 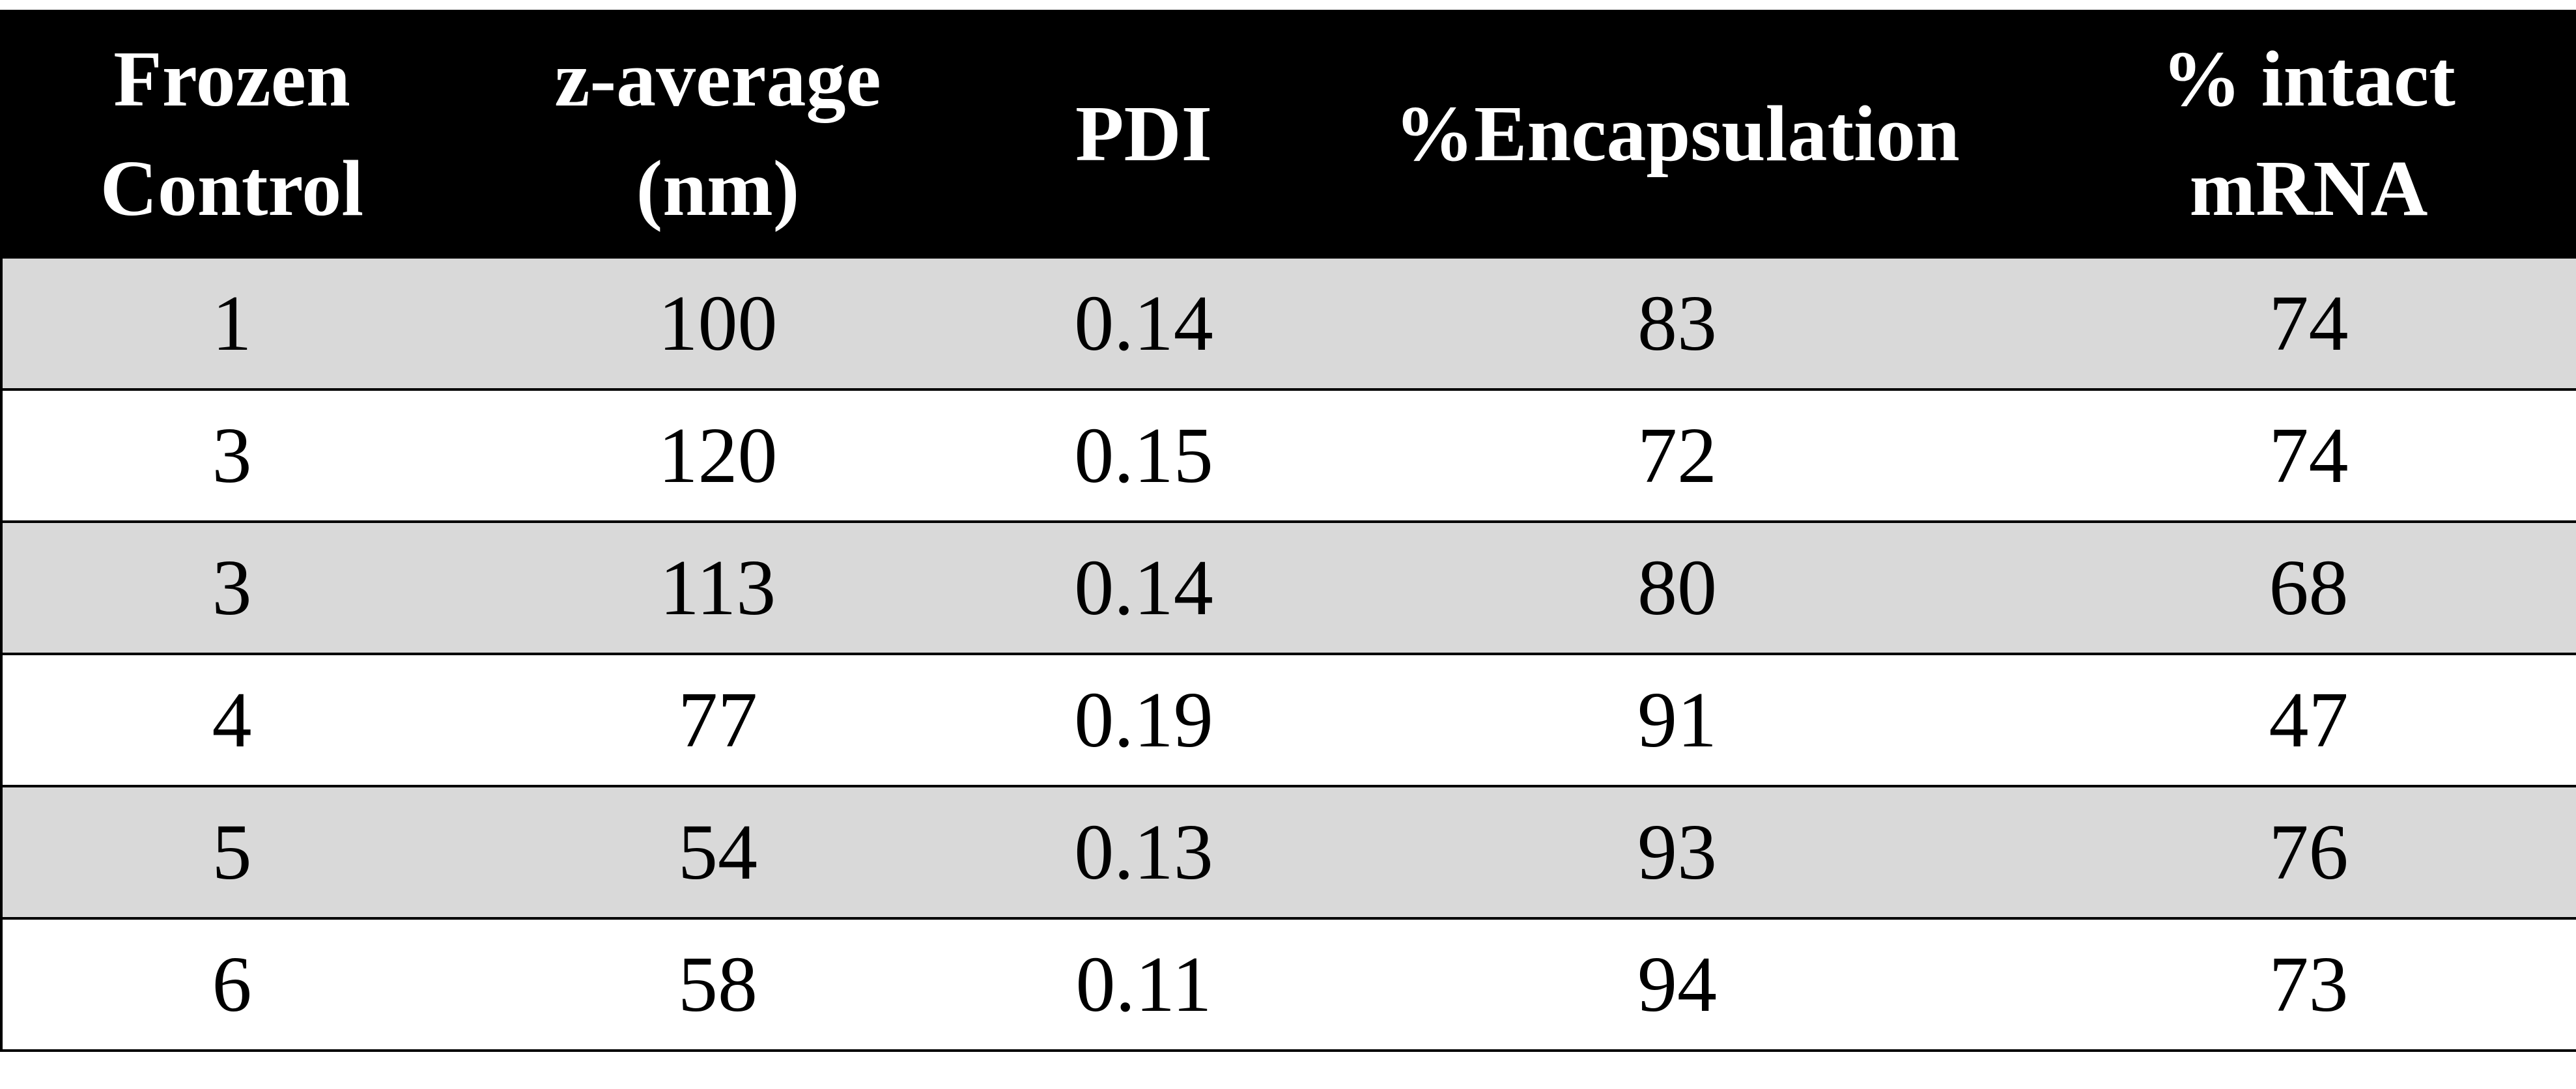 What do you see at coordinates (1143, 984) in the screenshot?
I see `cell-pdi: 0.11` at bounding box center [1143, 984].